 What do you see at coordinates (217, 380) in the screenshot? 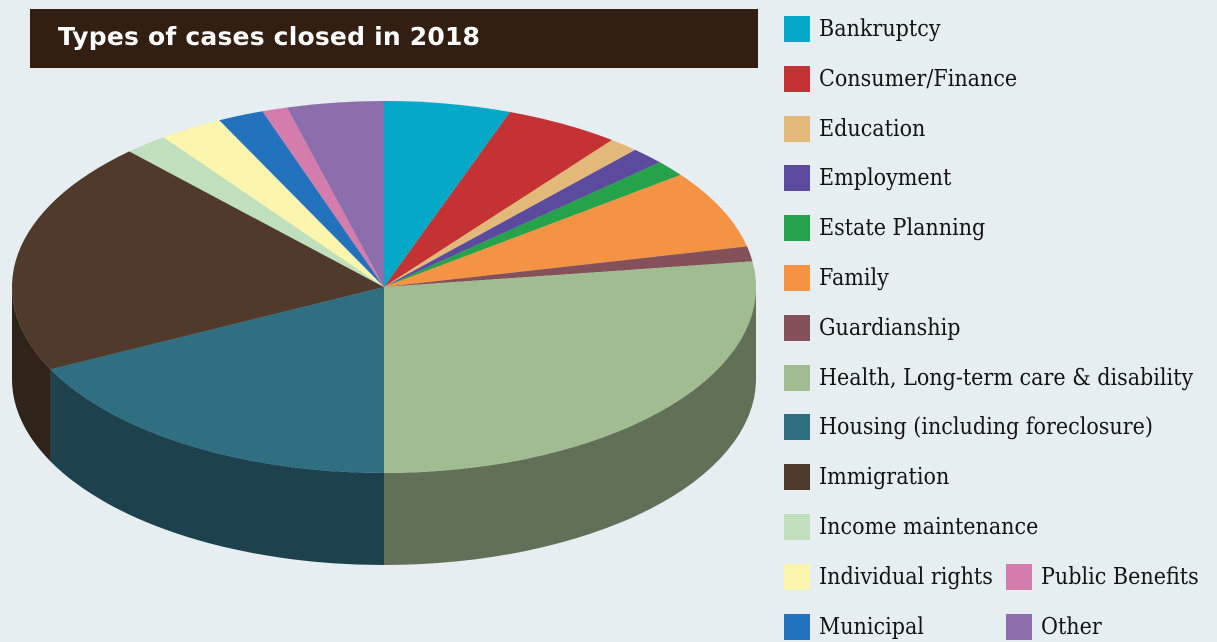
I see `pie-slice-housing-including-foreclosure` at bounding box center [217, 380].